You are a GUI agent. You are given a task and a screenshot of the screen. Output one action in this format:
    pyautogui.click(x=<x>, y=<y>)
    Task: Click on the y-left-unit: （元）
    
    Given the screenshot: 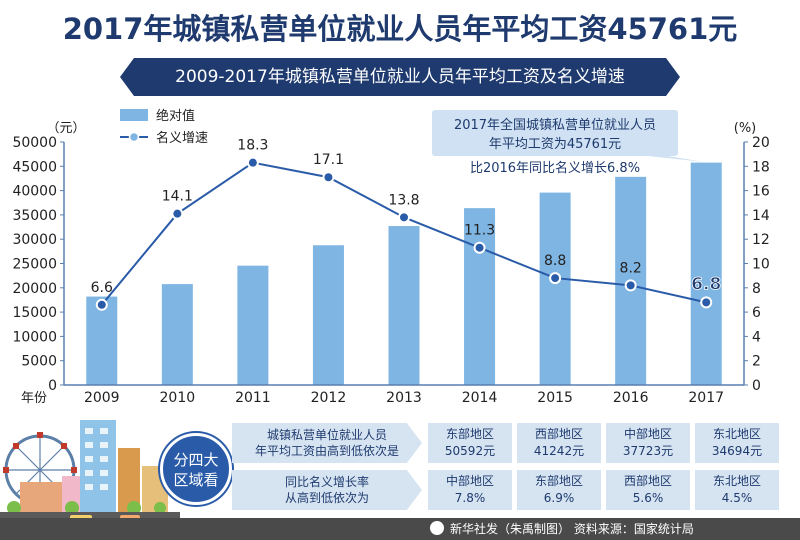 What is the action you would take?
    pyautogui.click(x=65, y=128)
    